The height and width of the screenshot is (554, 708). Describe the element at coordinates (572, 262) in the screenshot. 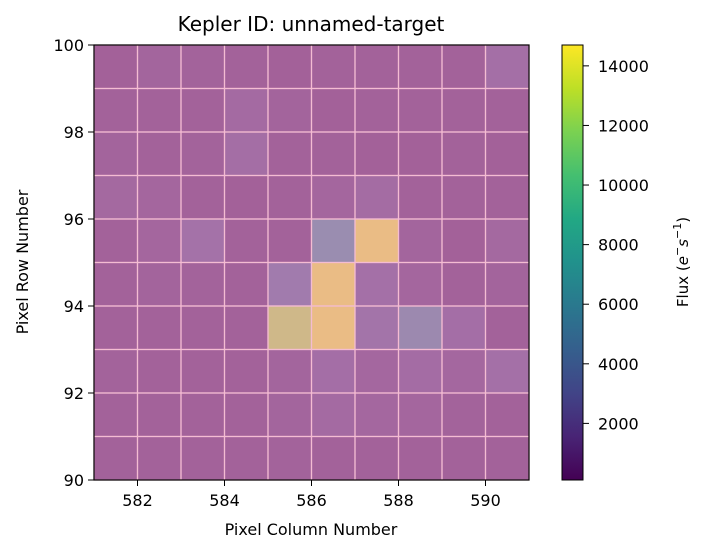

I see `colorbar` at that location.